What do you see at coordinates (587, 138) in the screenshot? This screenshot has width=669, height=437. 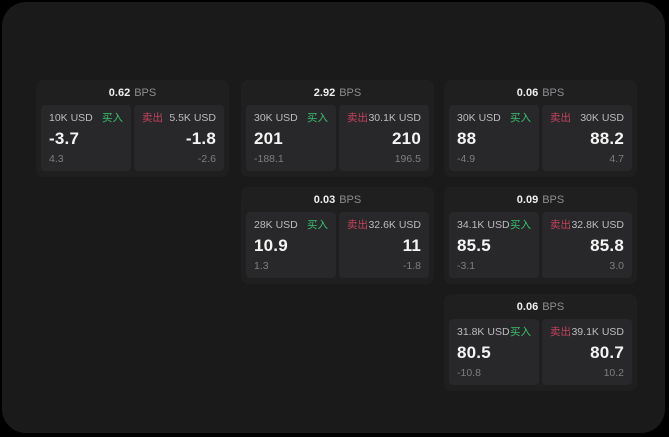 I see `sell-panel: 卖出 30K USD 88.2 4.7` at bounding box center [587, 138].